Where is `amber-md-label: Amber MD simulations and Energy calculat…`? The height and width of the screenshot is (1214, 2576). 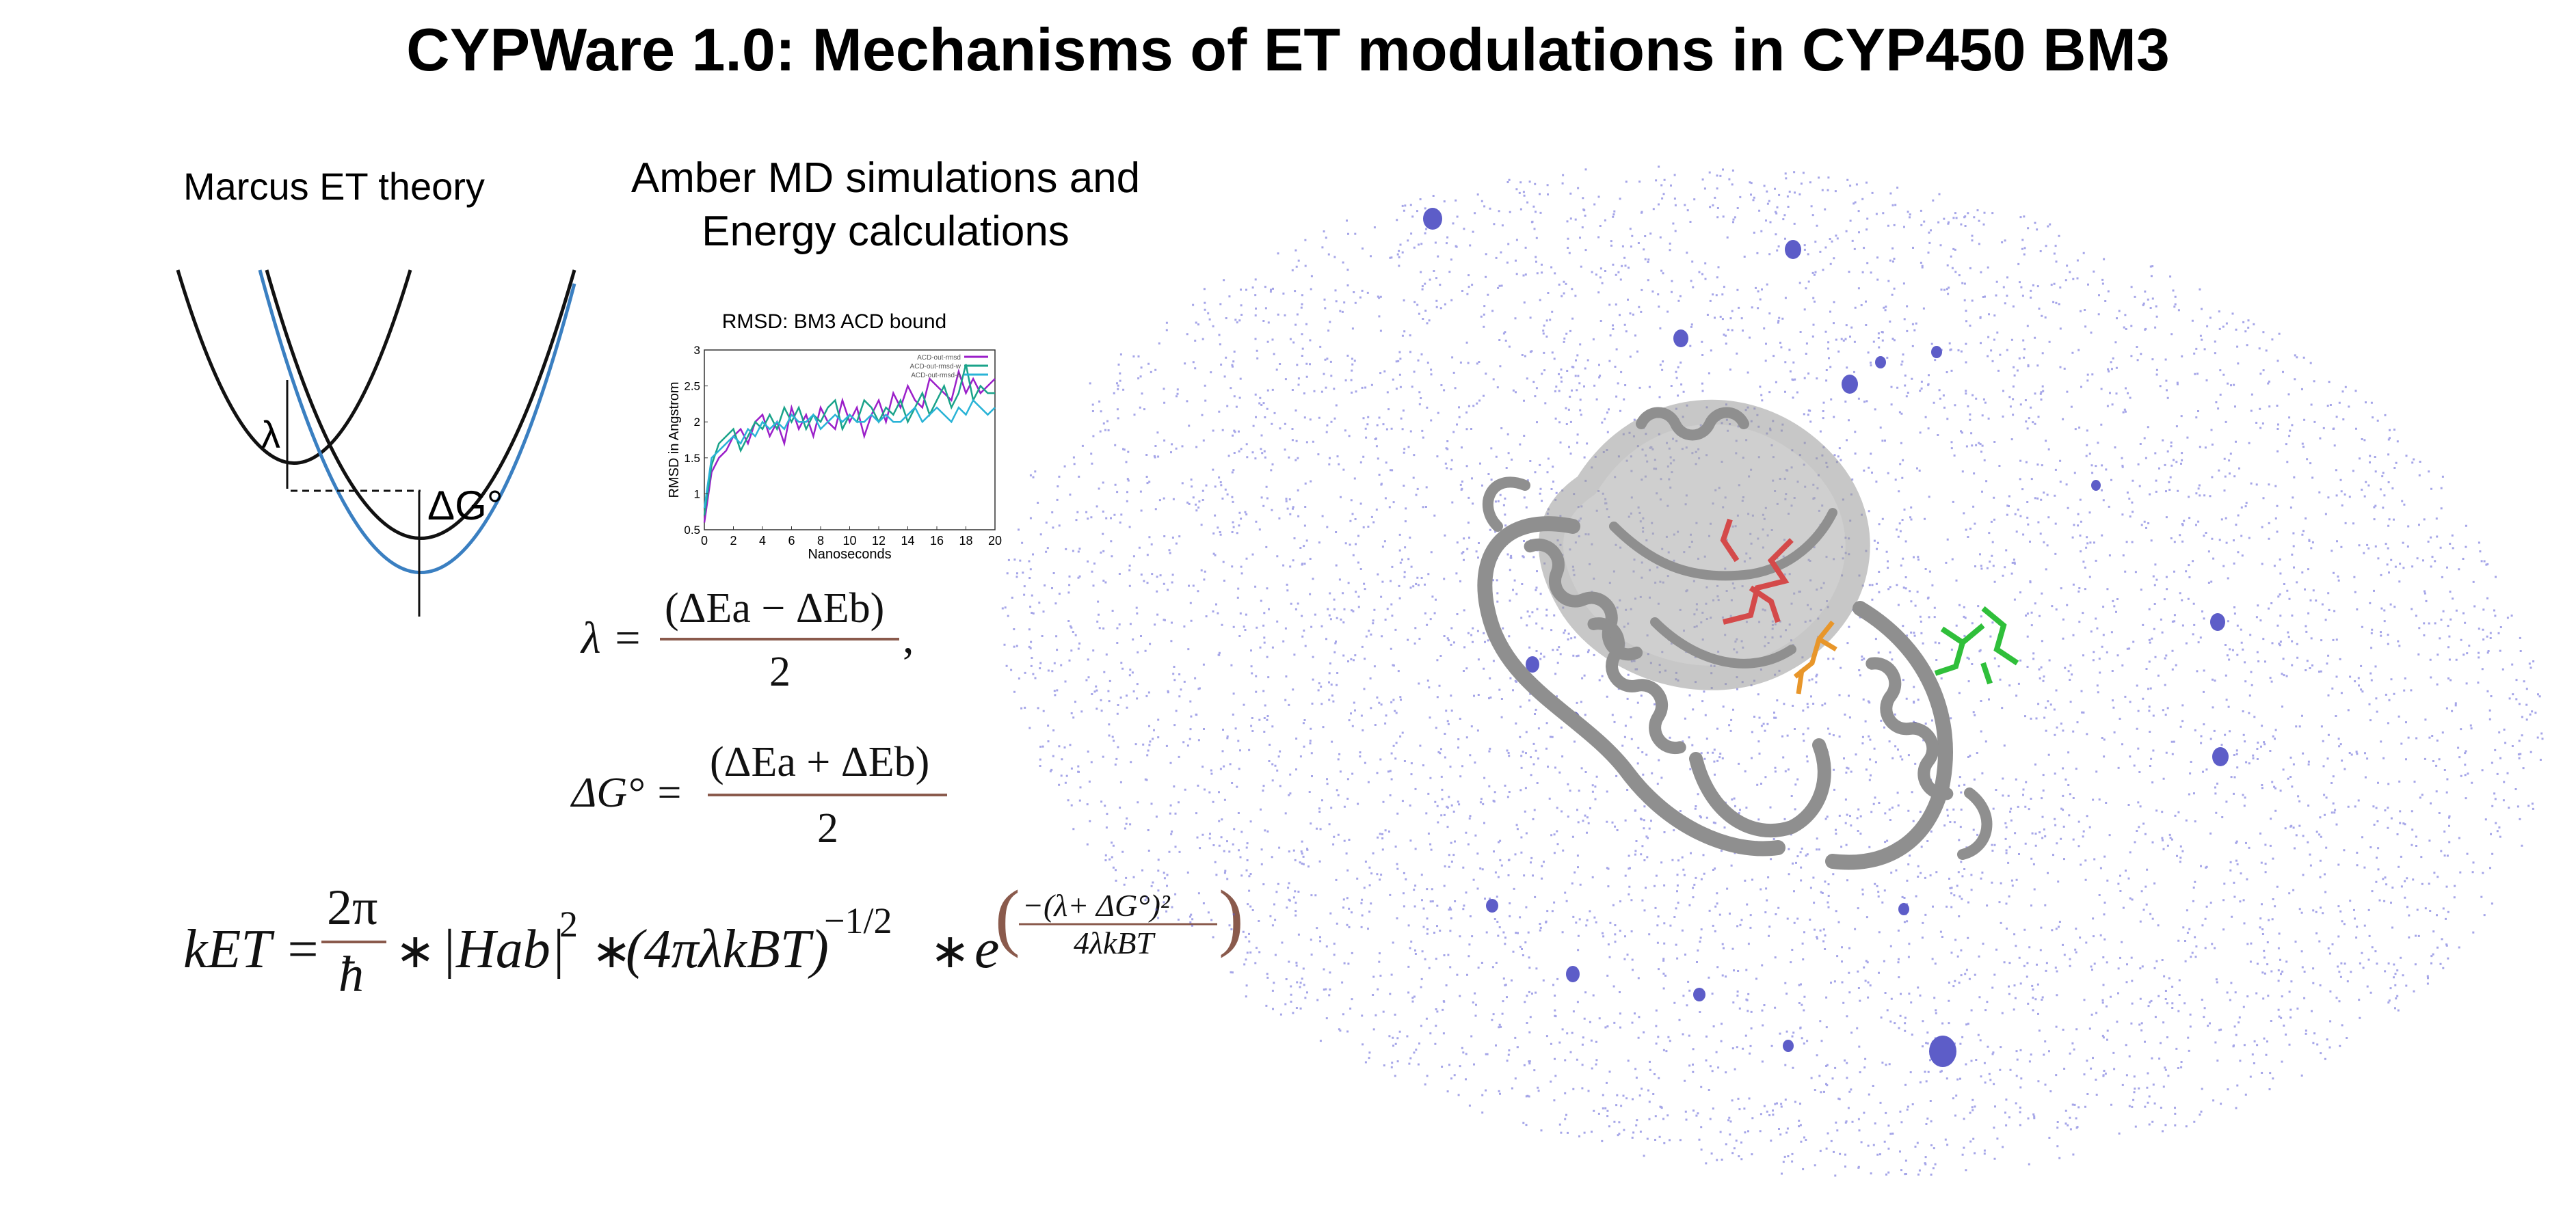 amber-md-label: Amber MD simulations and Energy calculat… is located at coordinates (885, 205).